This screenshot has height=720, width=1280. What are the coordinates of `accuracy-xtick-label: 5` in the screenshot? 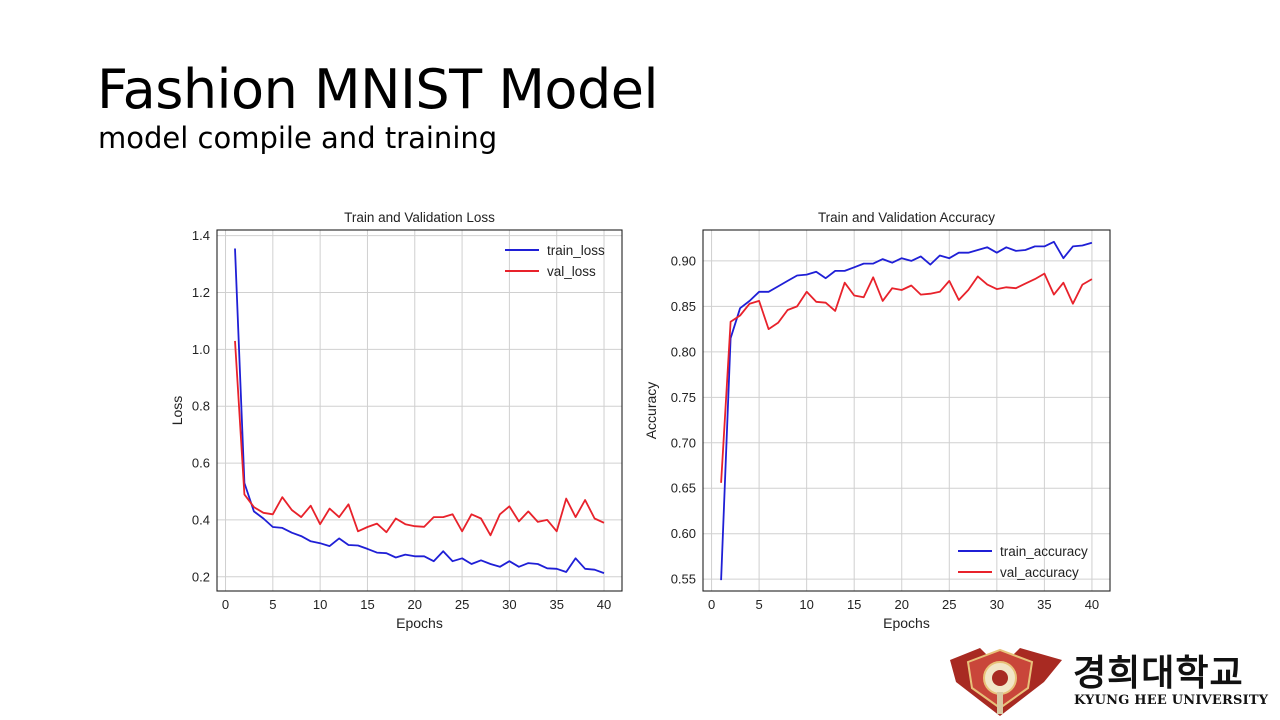 It's located at (758, 604).